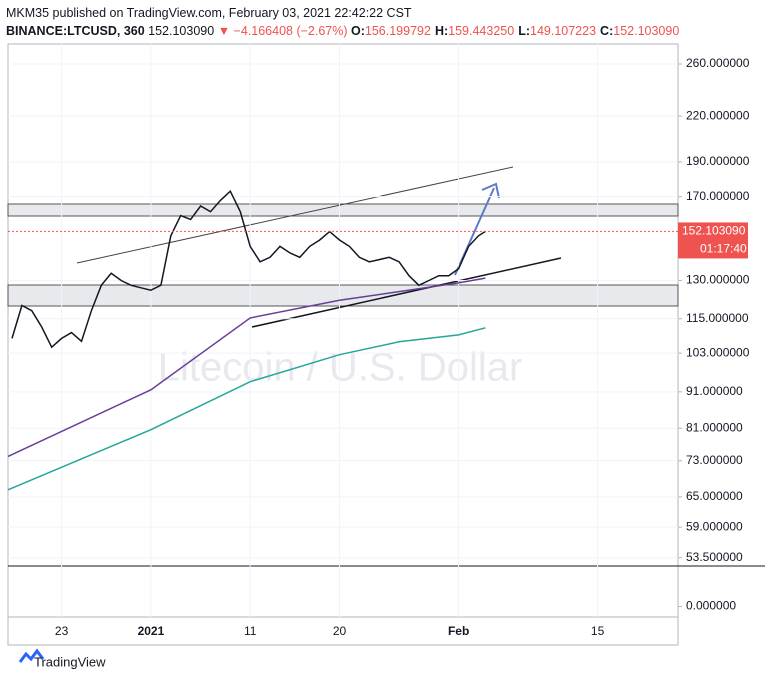  I want to click on y-tick-label: 115.000000, so click(717, 318).